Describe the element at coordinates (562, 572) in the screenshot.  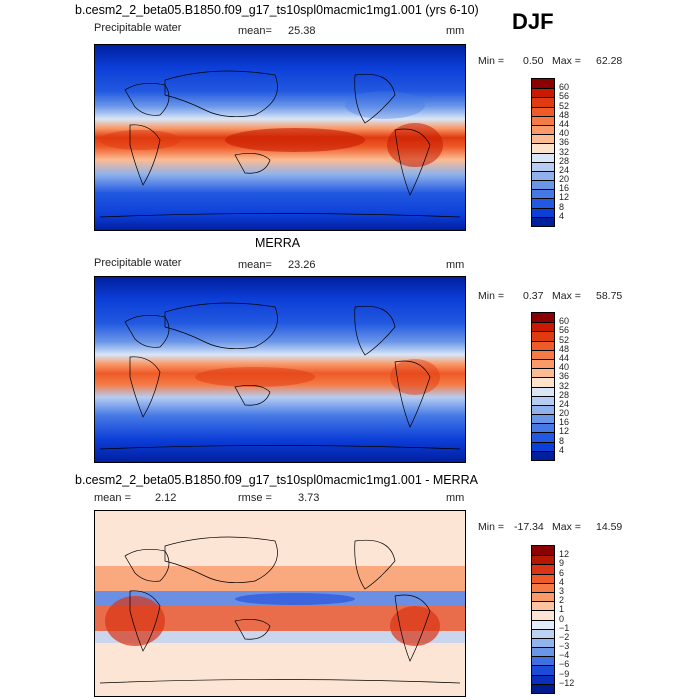
I see `colorbar-tick-label: 6` at that location.